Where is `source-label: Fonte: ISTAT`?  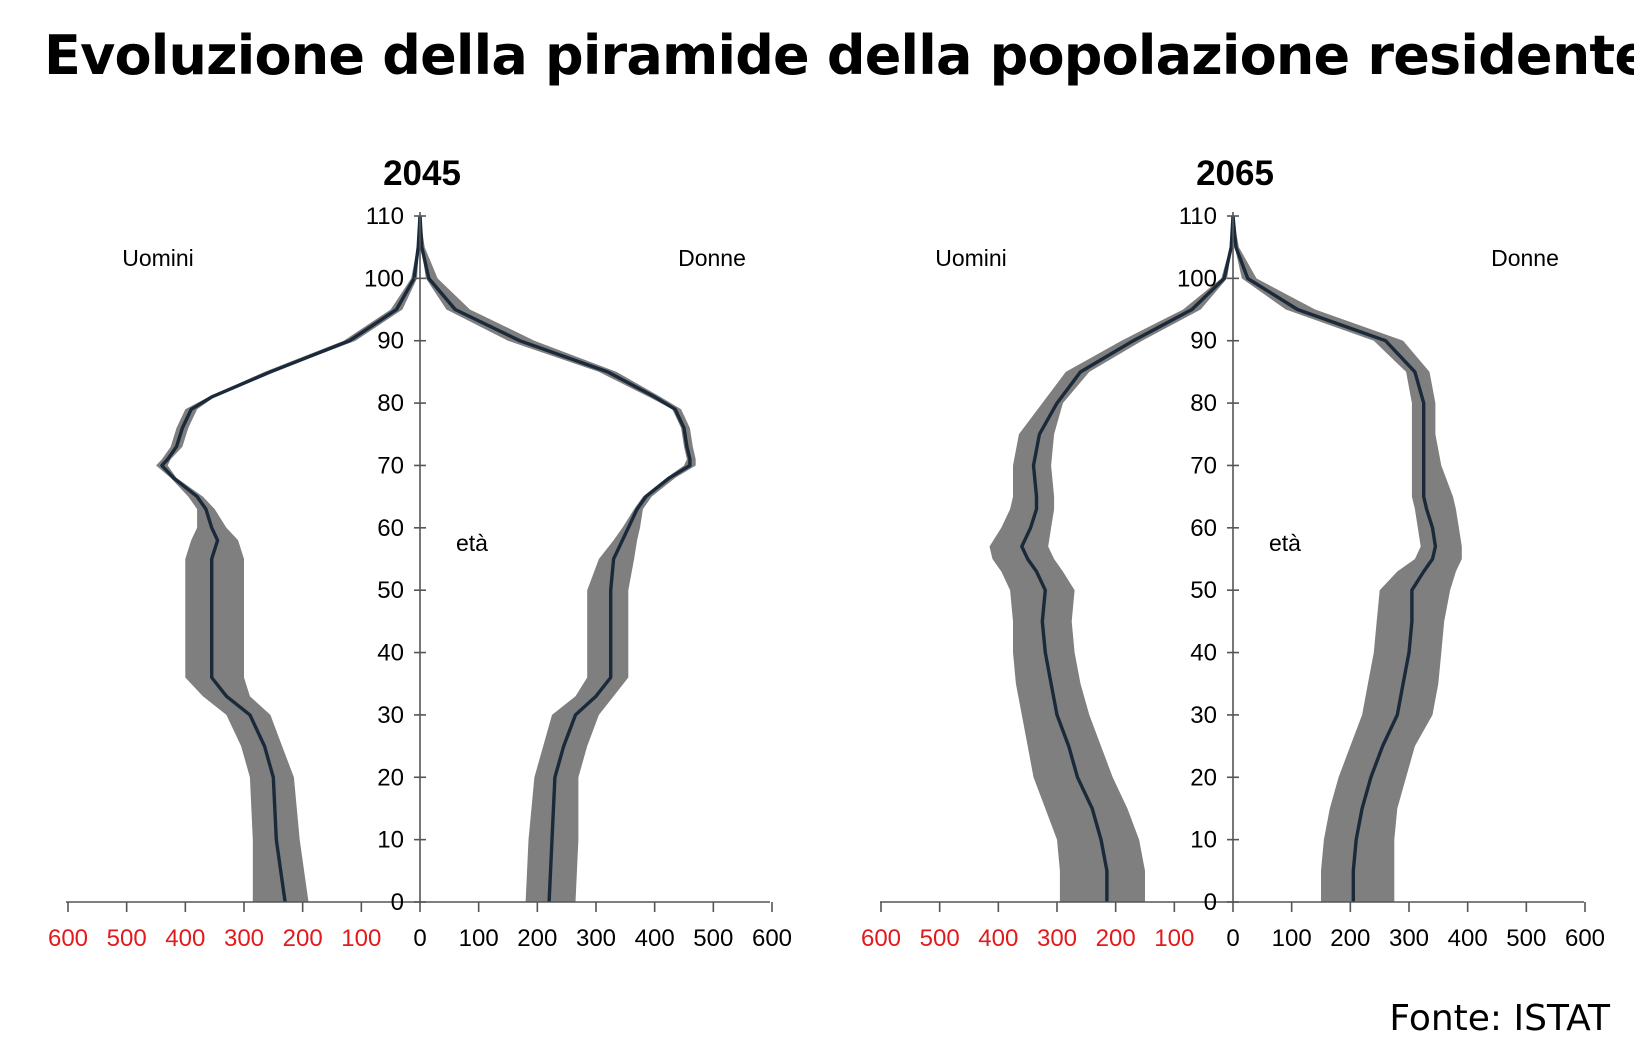
source-label: Fonte: ISTAT is located at coordinates (1499, 1018).